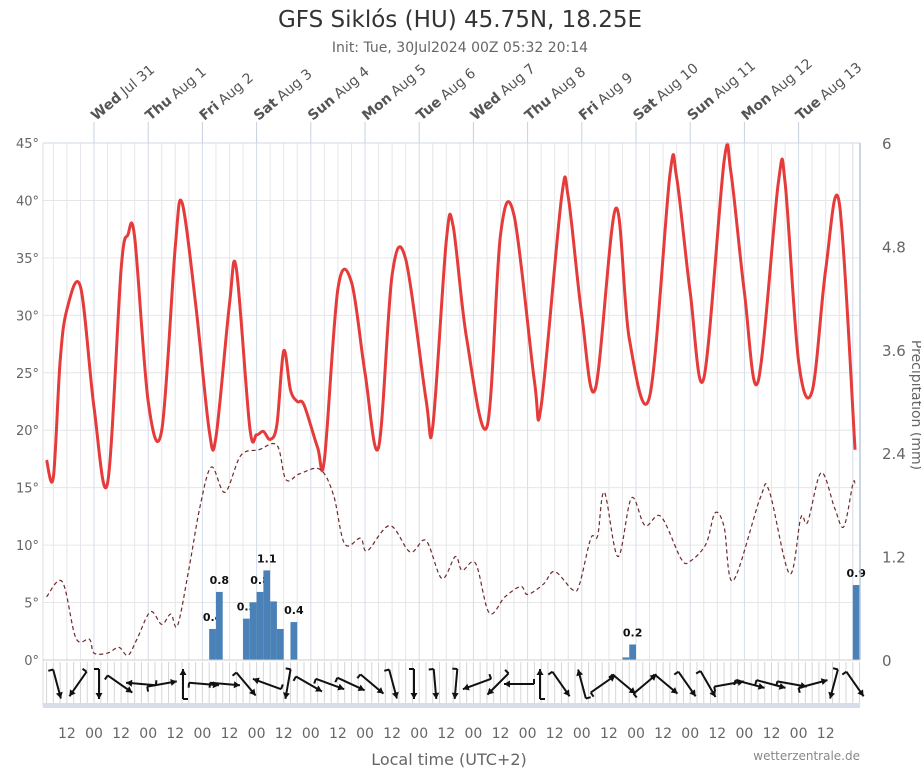 This screenshot has width=921, height=768. I want to click on day-label-date: Jul 31, so click(137, 81).